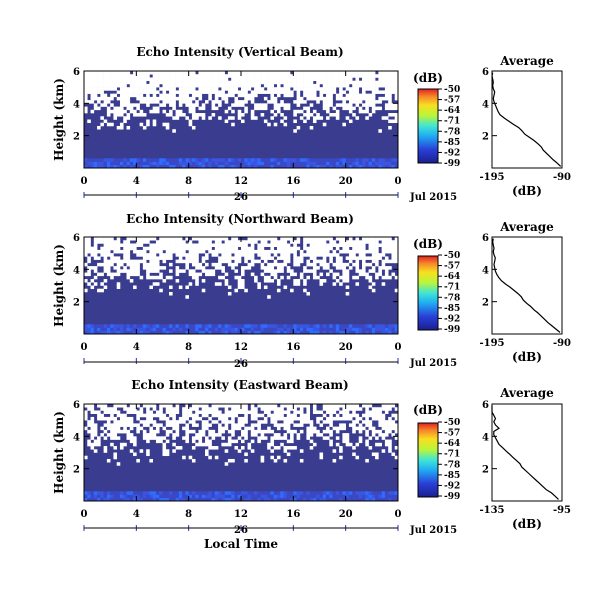  What do you see at coordinates (239, 385) in the screenshot?
I see `chart-title: Echo Intensity (Eastward Beam)` at bounding box center [239, 385].